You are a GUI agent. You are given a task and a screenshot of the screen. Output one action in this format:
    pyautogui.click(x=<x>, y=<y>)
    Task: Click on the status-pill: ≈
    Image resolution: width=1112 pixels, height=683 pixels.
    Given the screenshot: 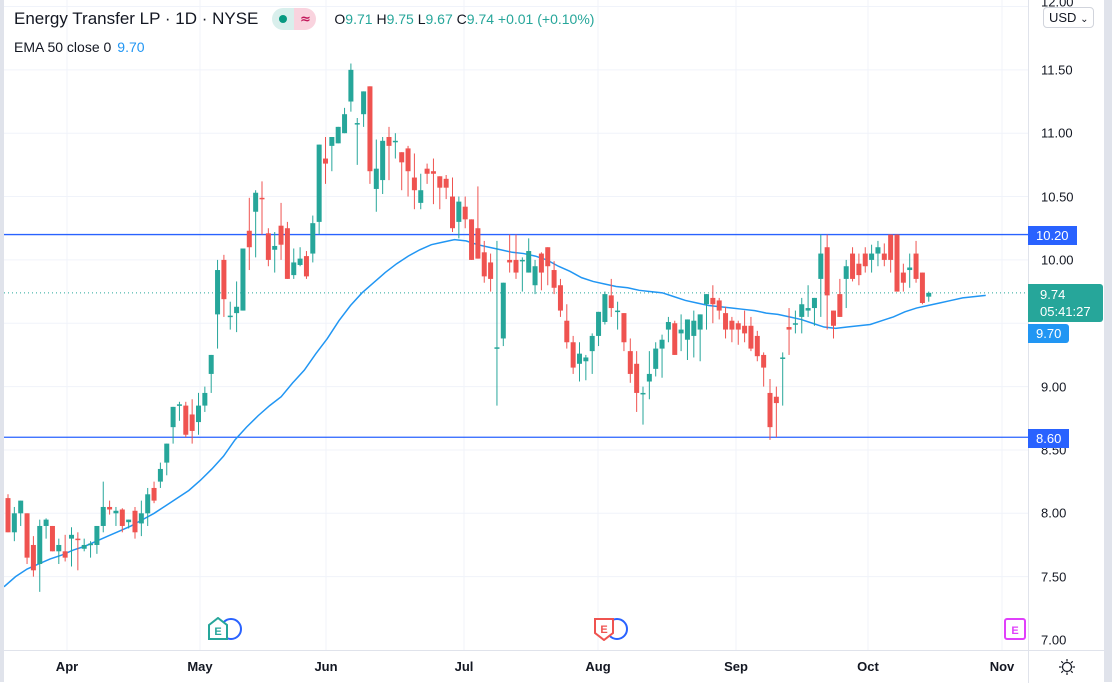 What is the action you would take?
    pyautogui.click(x=294, y=19)
    